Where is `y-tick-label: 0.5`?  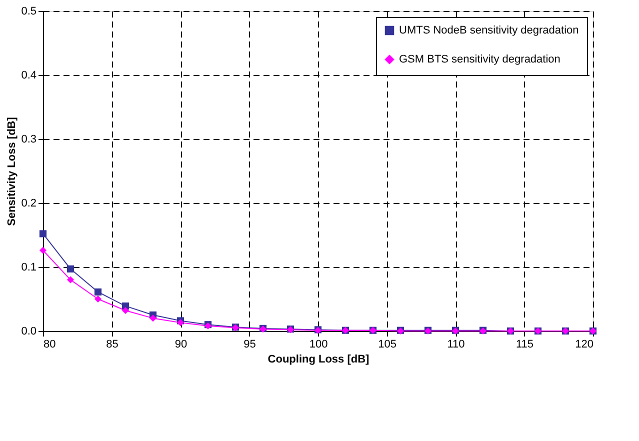
y-tick-label: 0.5 is located at coordinates (28, 12).